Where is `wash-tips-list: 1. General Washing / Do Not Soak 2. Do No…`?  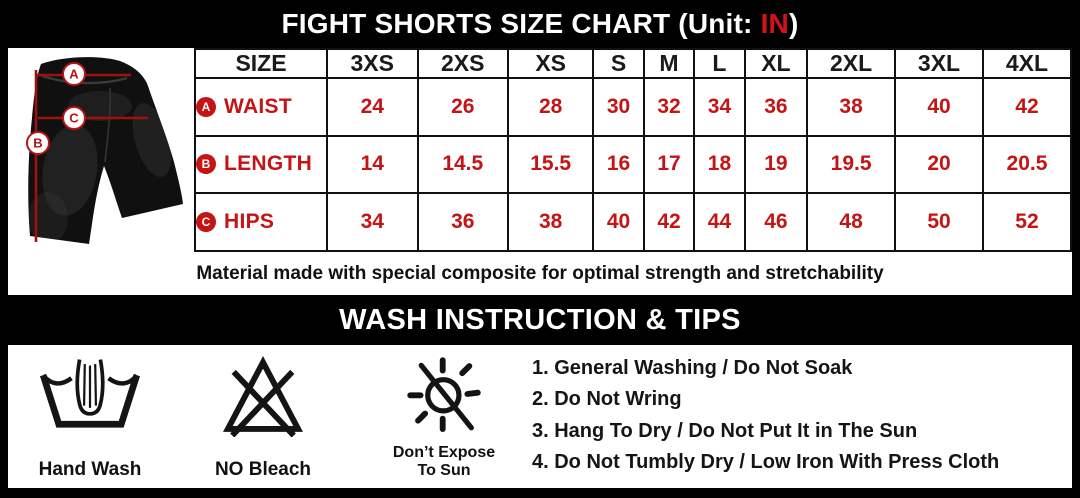
wash-tips-list: 1. General Washing / Do Not Soak 2. Do No… is located at coordinates (795, 416).